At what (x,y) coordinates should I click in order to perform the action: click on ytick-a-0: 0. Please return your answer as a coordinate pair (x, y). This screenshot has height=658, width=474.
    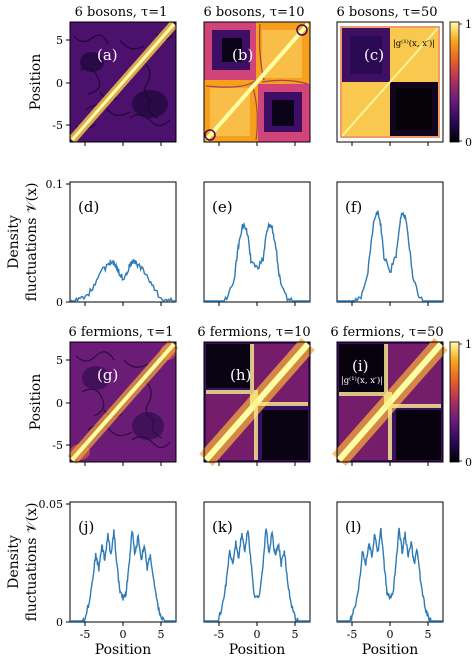
    Looking at the image, I should click on (59, 83).